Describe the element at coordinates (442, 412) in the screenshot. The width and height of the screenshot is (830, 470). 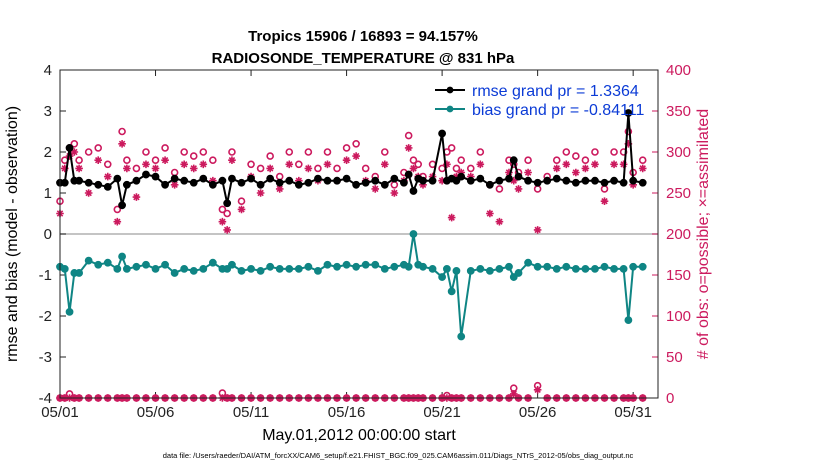
I see `x-tick-label: 05/21` at that location.